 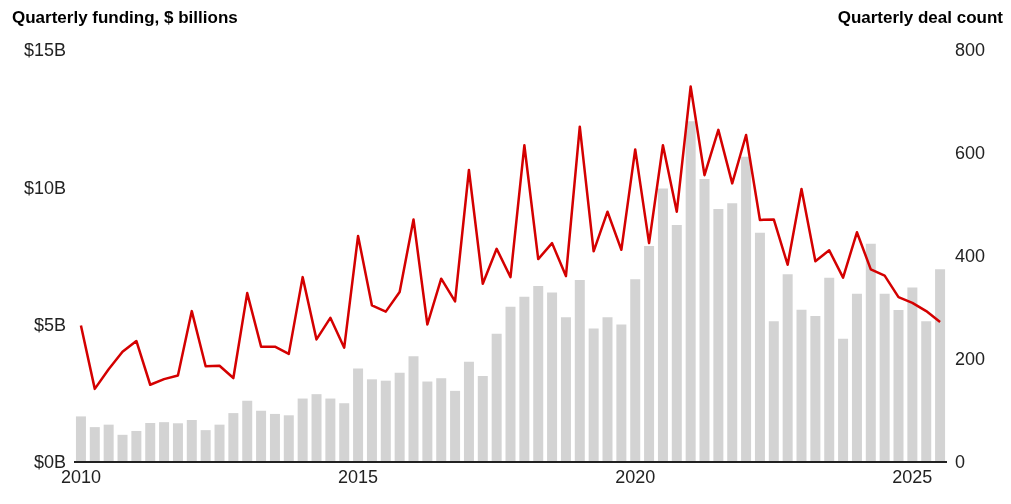 What do you see at coordinates (358, 476) in the screenshot?
I see `x-tick-label: 2015` at bounding box center [358, 476].